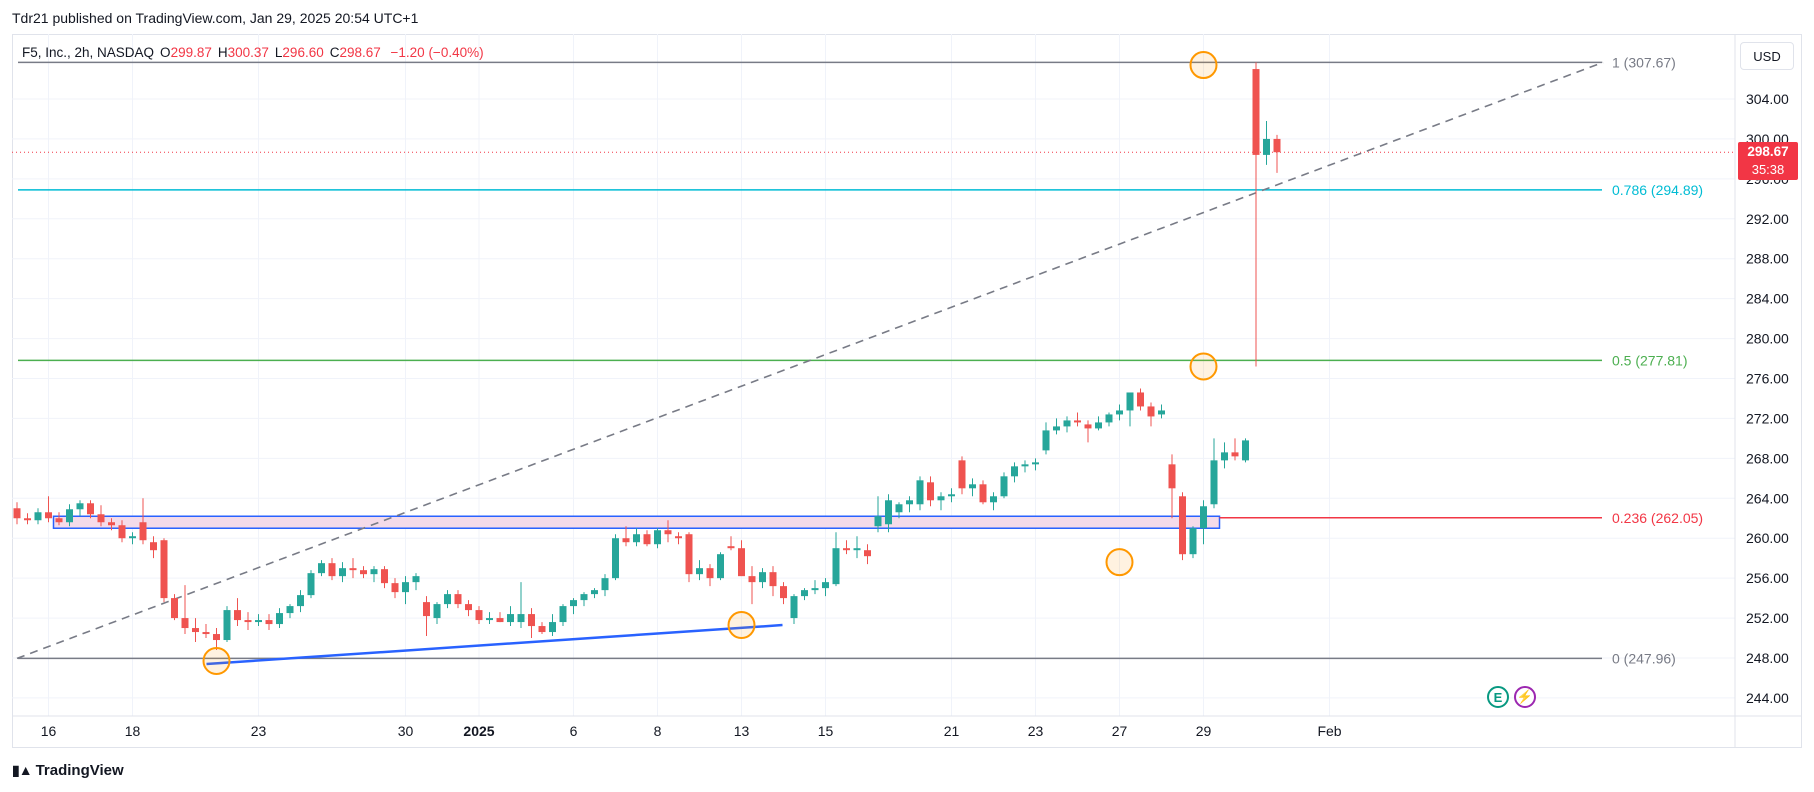  Describe the element at coordinates (1329, 731) in the screenshot. I see `time-axis-label: Feb` at that location.